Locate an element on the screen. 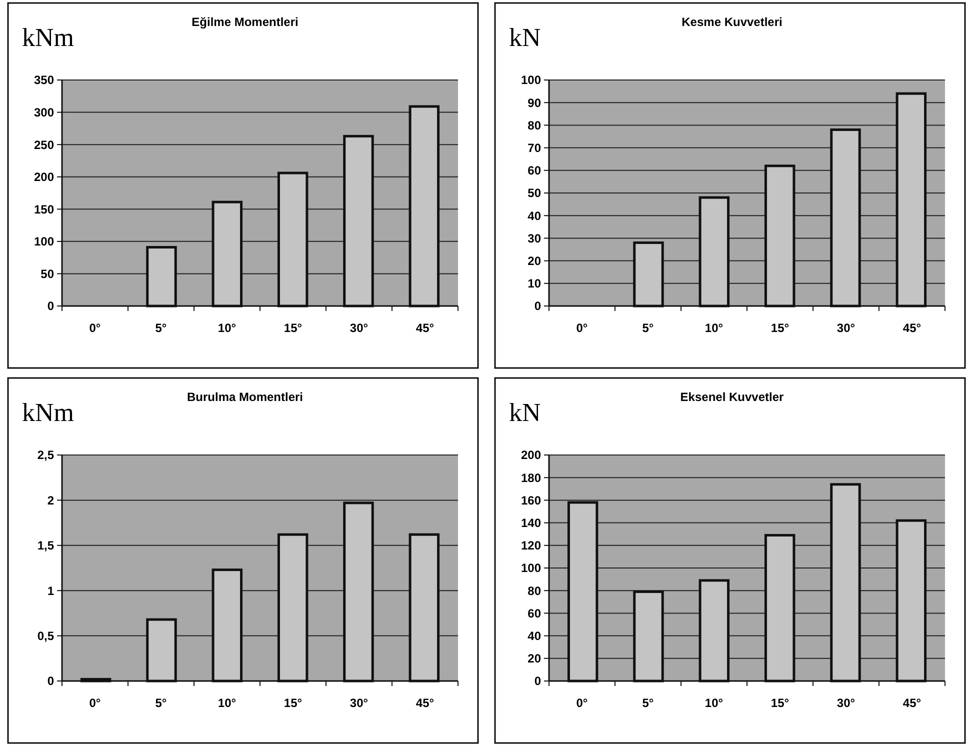 This screenshot has width=974, height=750. y-tick-label: 150 is located at coordinates (44, 209).